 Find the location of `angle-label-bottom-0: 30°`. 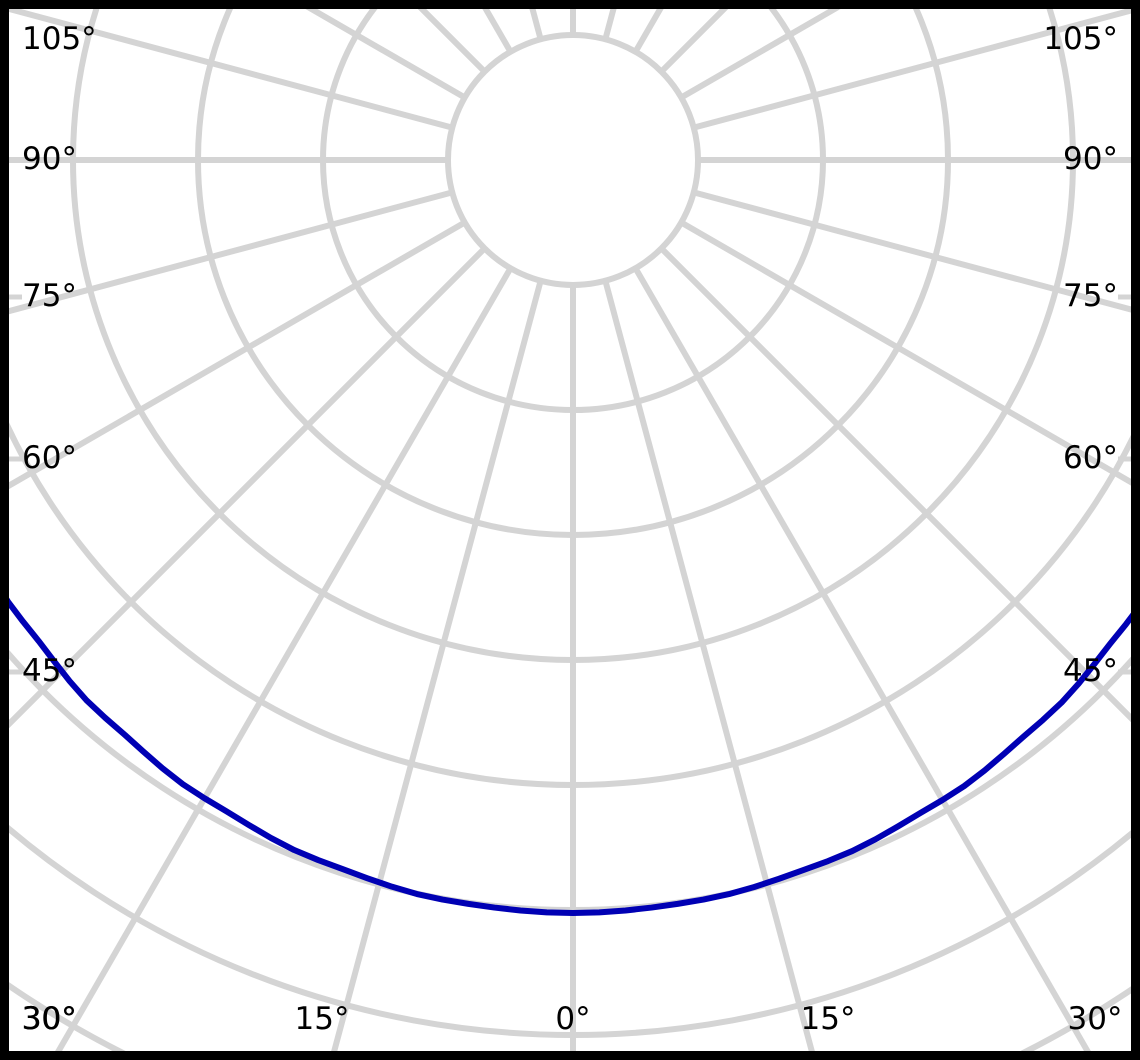

angle-label-bottom-0: 30° is located at coordinates (49, 1019).